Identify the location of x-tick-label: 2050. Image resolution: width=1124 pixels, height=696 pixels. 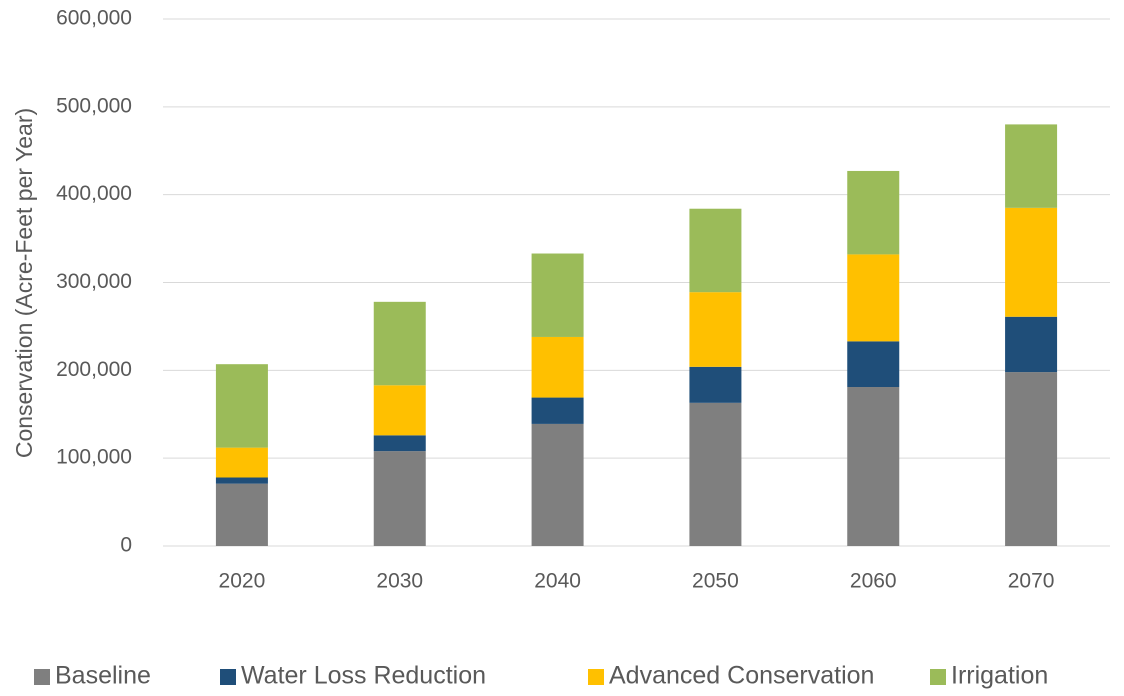
(715, 581).